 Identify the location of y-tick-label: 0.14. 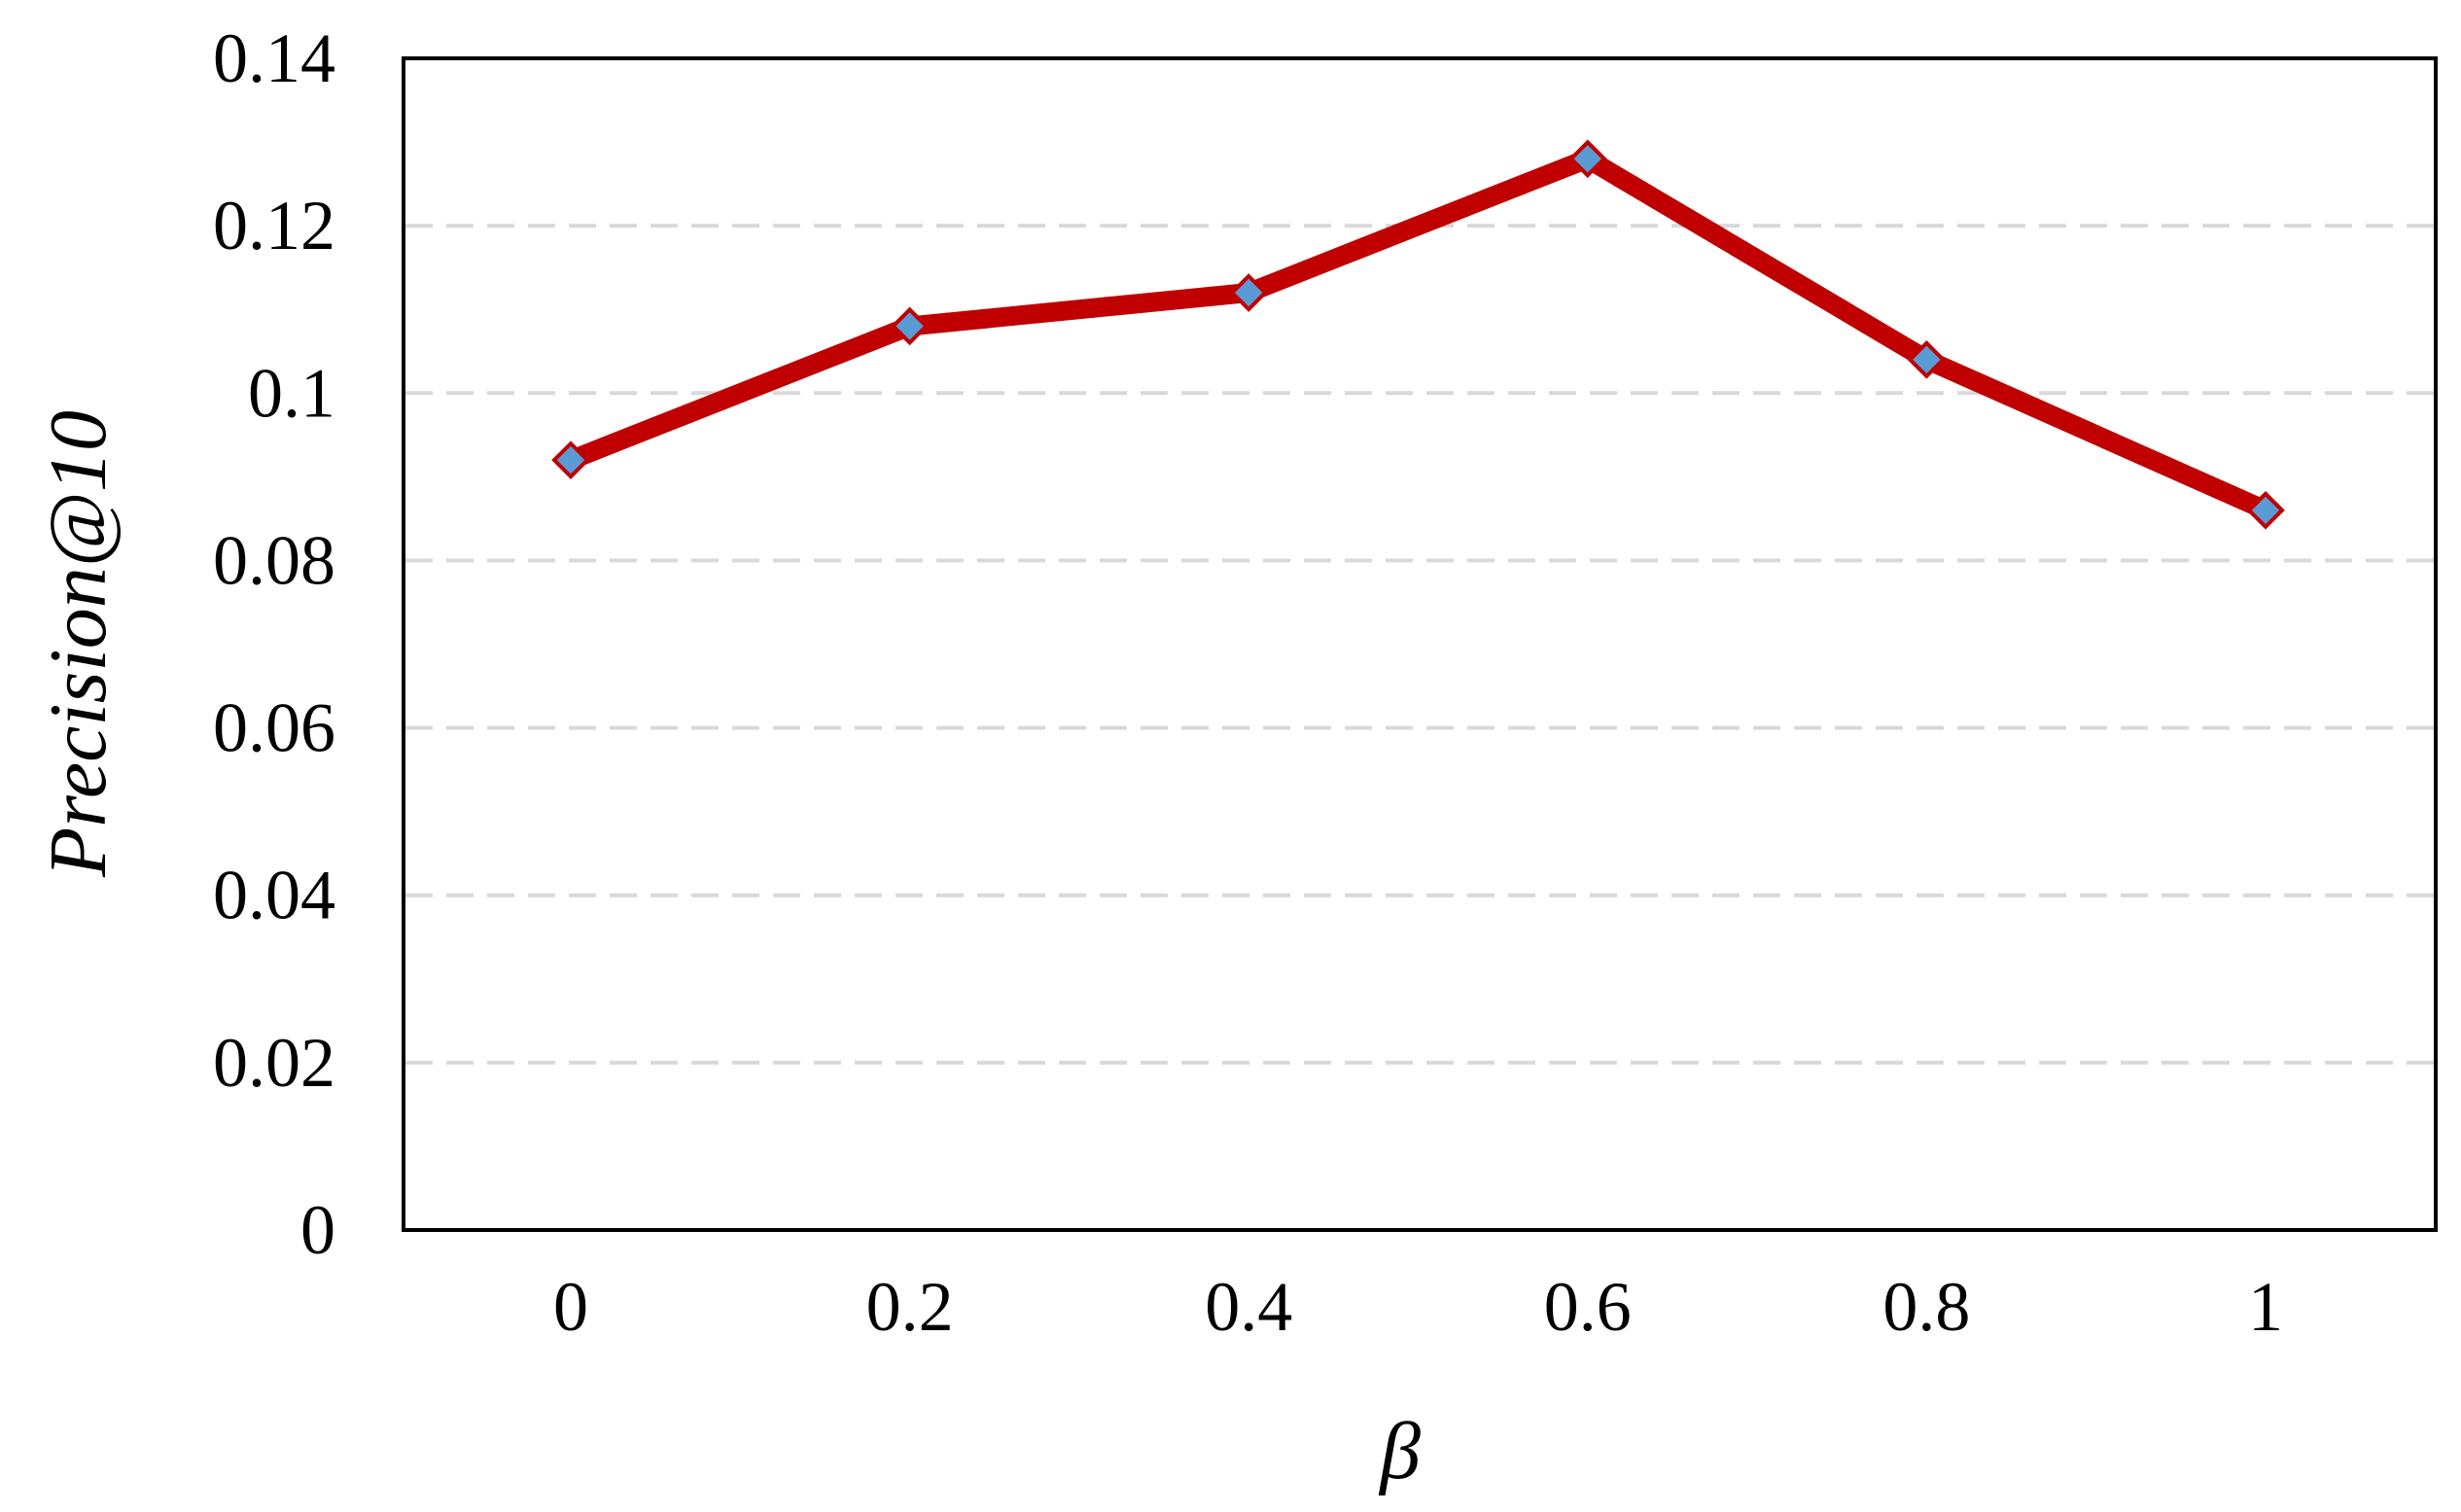
(274, 58).